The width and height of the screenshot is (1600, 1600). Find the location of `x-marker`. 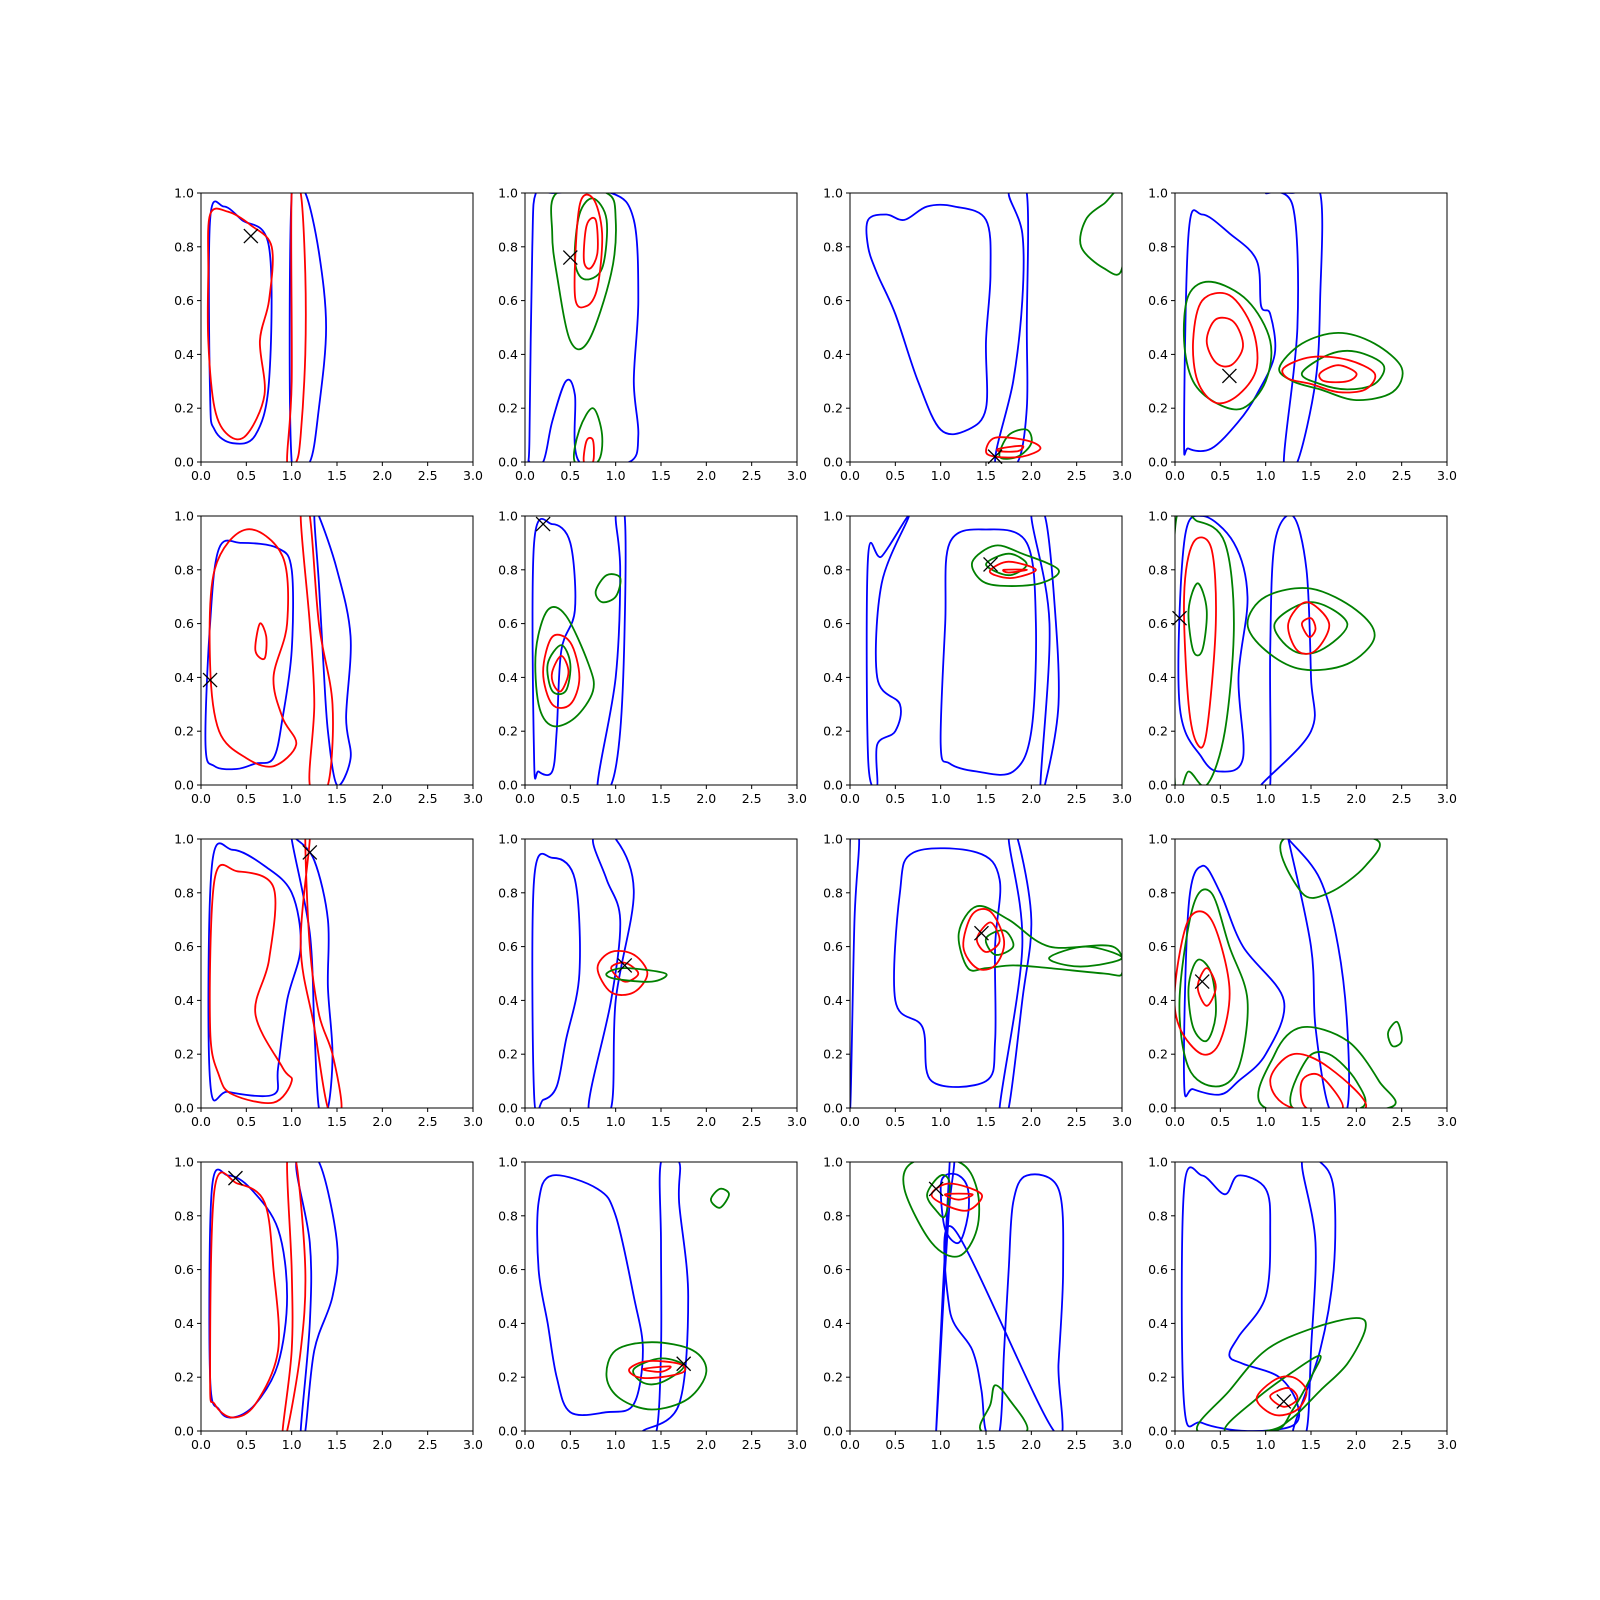

x-marker is located at coordinates (310, 852).